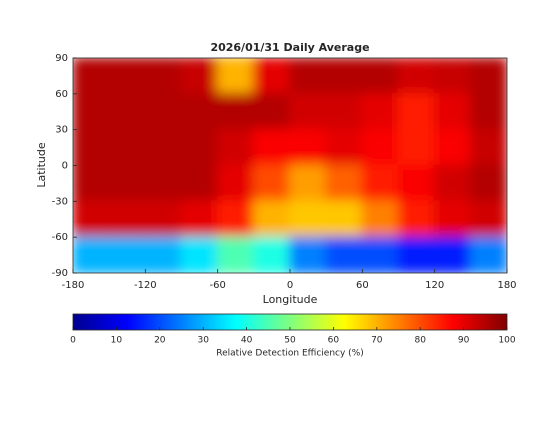 The image size is (560, 424). Describe the element at coordinates (117, 341) in the screenshot. I see `colorbar-tick-label: 10` at that location.